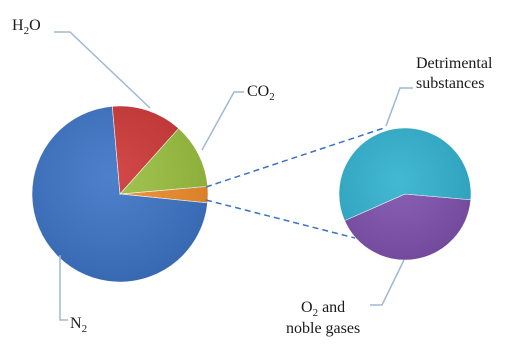 The width and height of the screenshot is (517, 346). I want to click on h2o-label: H2O, so click(26, 27).